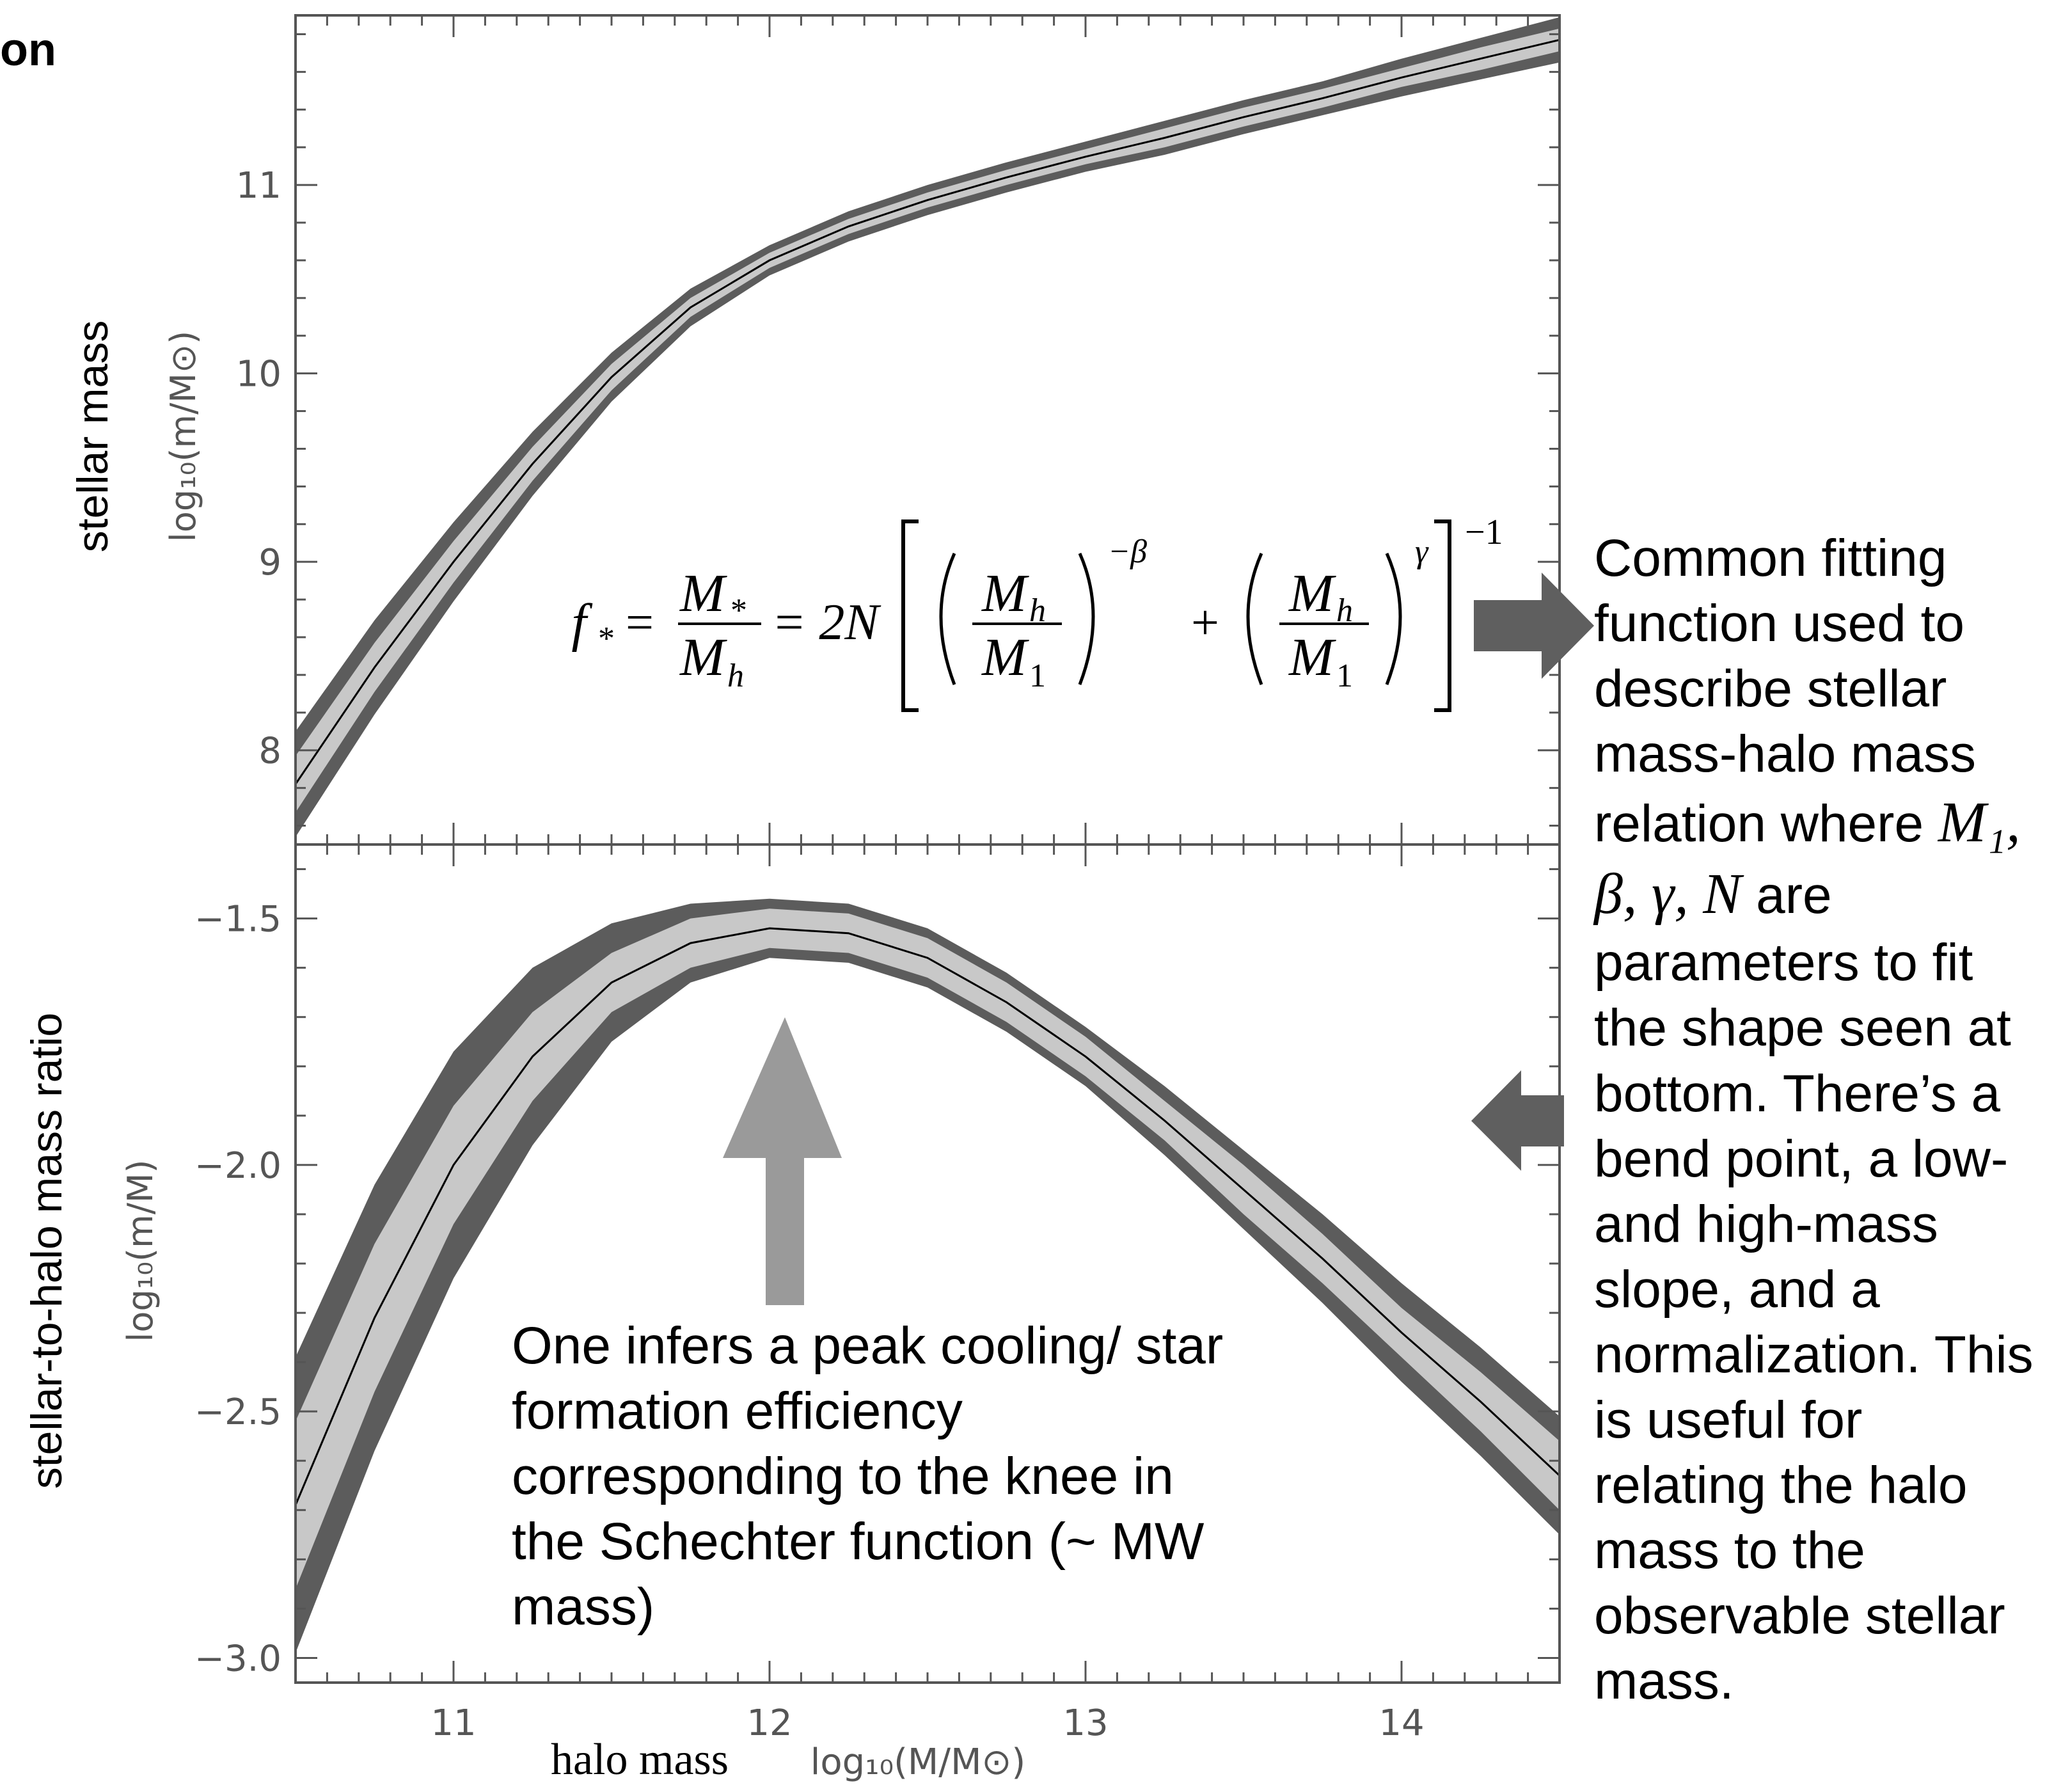 Image resolution: width=2054 pixels, height=1792 pixels. I want to click on x-axis-unit-label: log₁₀(M/M⊙), so click(917, 1762).